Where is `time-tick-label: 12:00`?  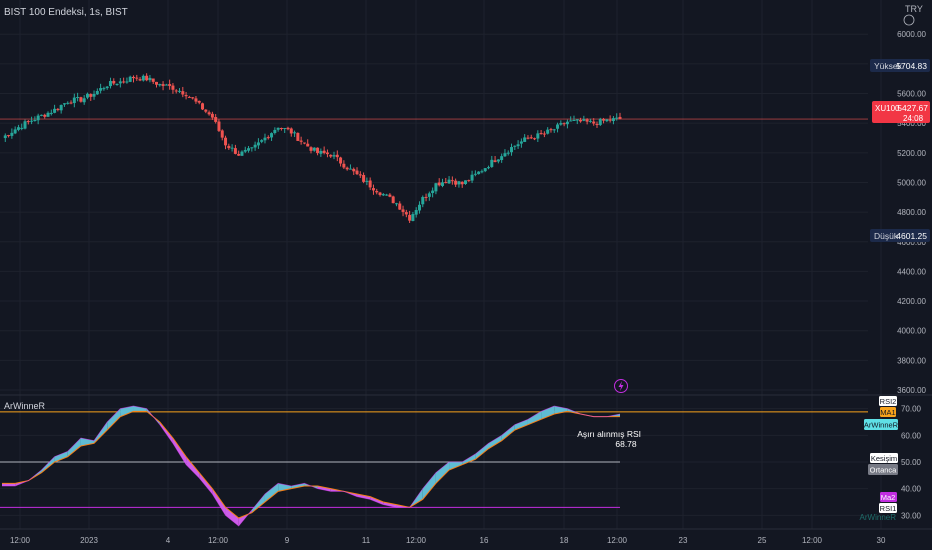
time-tick-label: 12:00 is located at coordinates (20, 540).